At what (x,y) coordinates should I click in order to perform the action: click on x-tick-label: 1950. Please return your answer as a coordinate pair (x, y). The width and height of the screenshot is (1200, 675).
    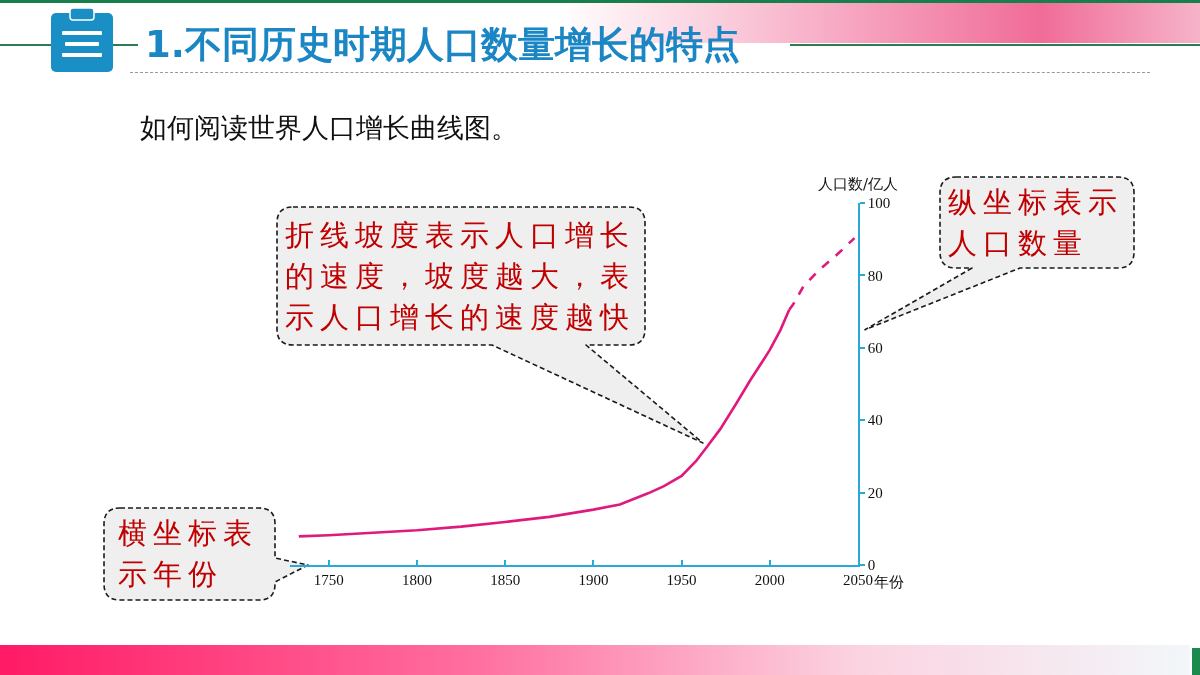
    Looking at the image, I should click on (681, 579).